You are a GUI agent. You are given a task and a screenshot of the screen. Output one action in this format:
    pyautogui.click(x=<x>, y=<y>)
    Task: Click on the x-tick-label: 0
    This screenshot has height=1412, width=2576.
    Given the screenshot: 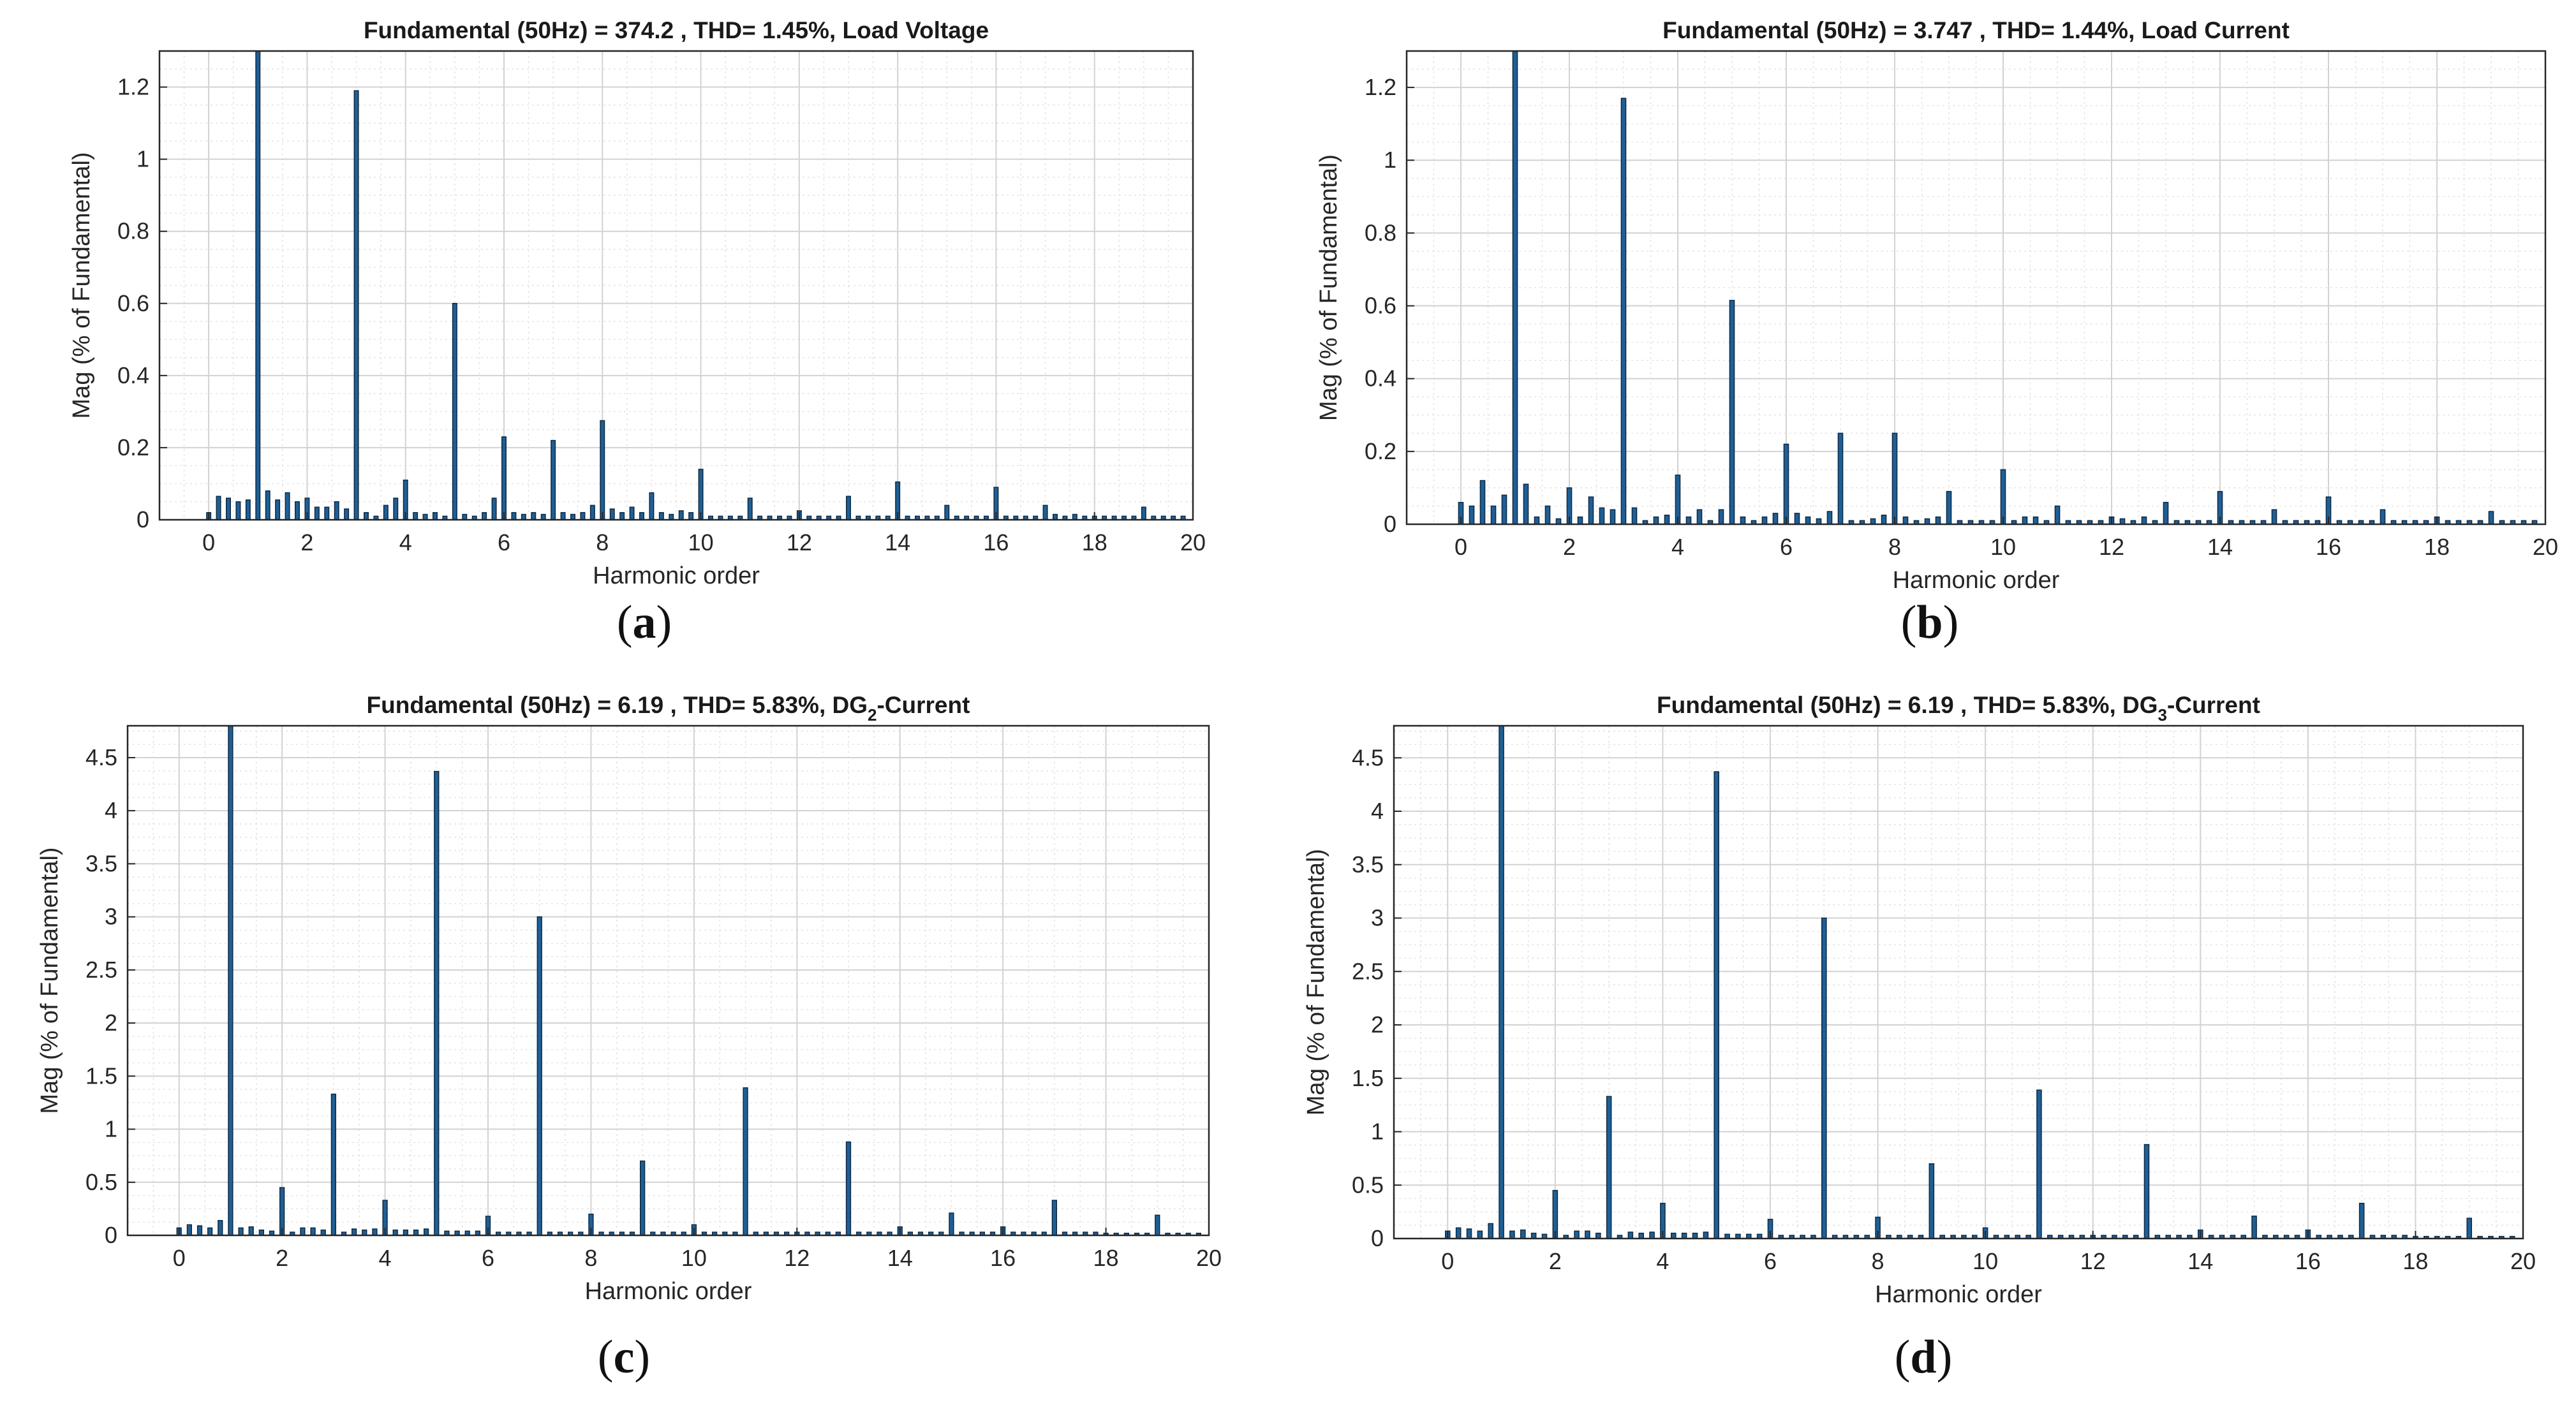 What is the action you would take?
    pyautogui.click(x=1461, y=547)
    